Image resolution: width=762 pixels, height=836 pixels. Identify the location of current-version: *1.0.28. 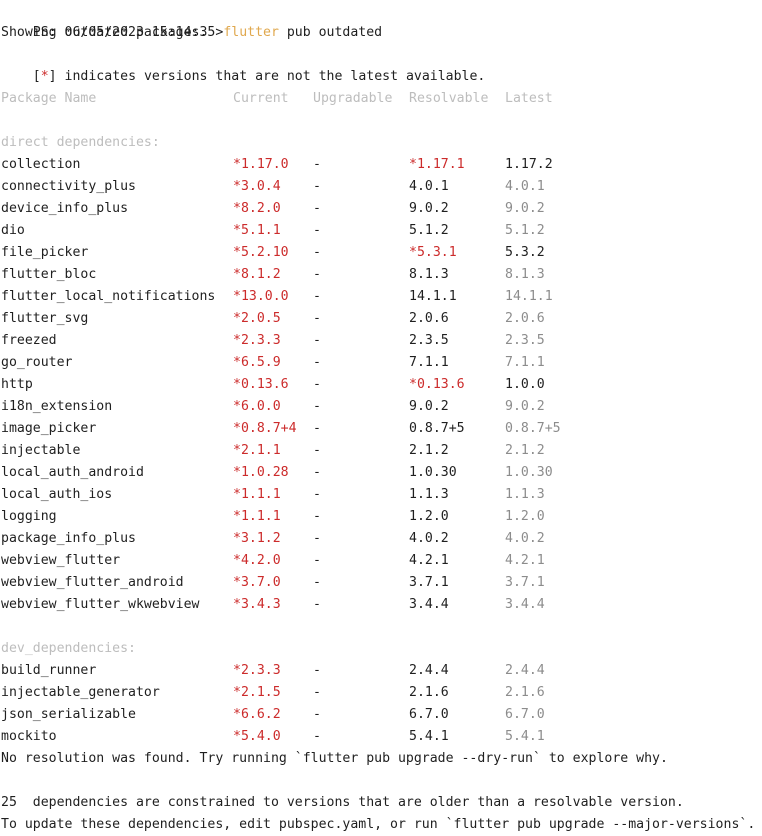
(261, 472).